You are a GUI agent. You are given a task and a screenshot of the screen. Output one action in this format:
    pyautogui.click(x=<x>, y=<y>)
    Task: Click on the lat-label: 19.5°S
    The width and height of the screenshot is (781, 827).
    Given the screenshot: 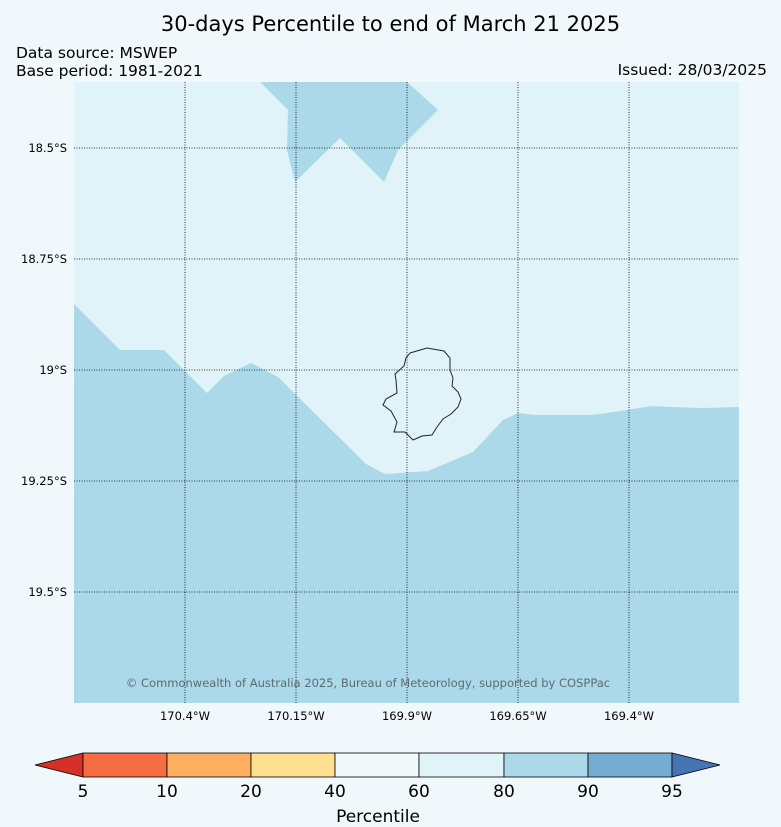 What is the action you would take?
    pyautogui.click(x=47, y=592)
    